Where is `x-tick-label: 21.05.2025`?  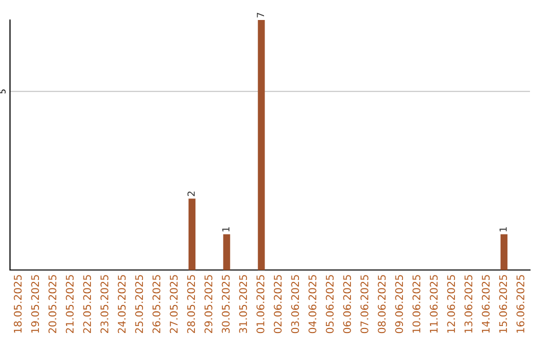
x-tick-label: 21.05.2025 is located at coordinates (70, 304).